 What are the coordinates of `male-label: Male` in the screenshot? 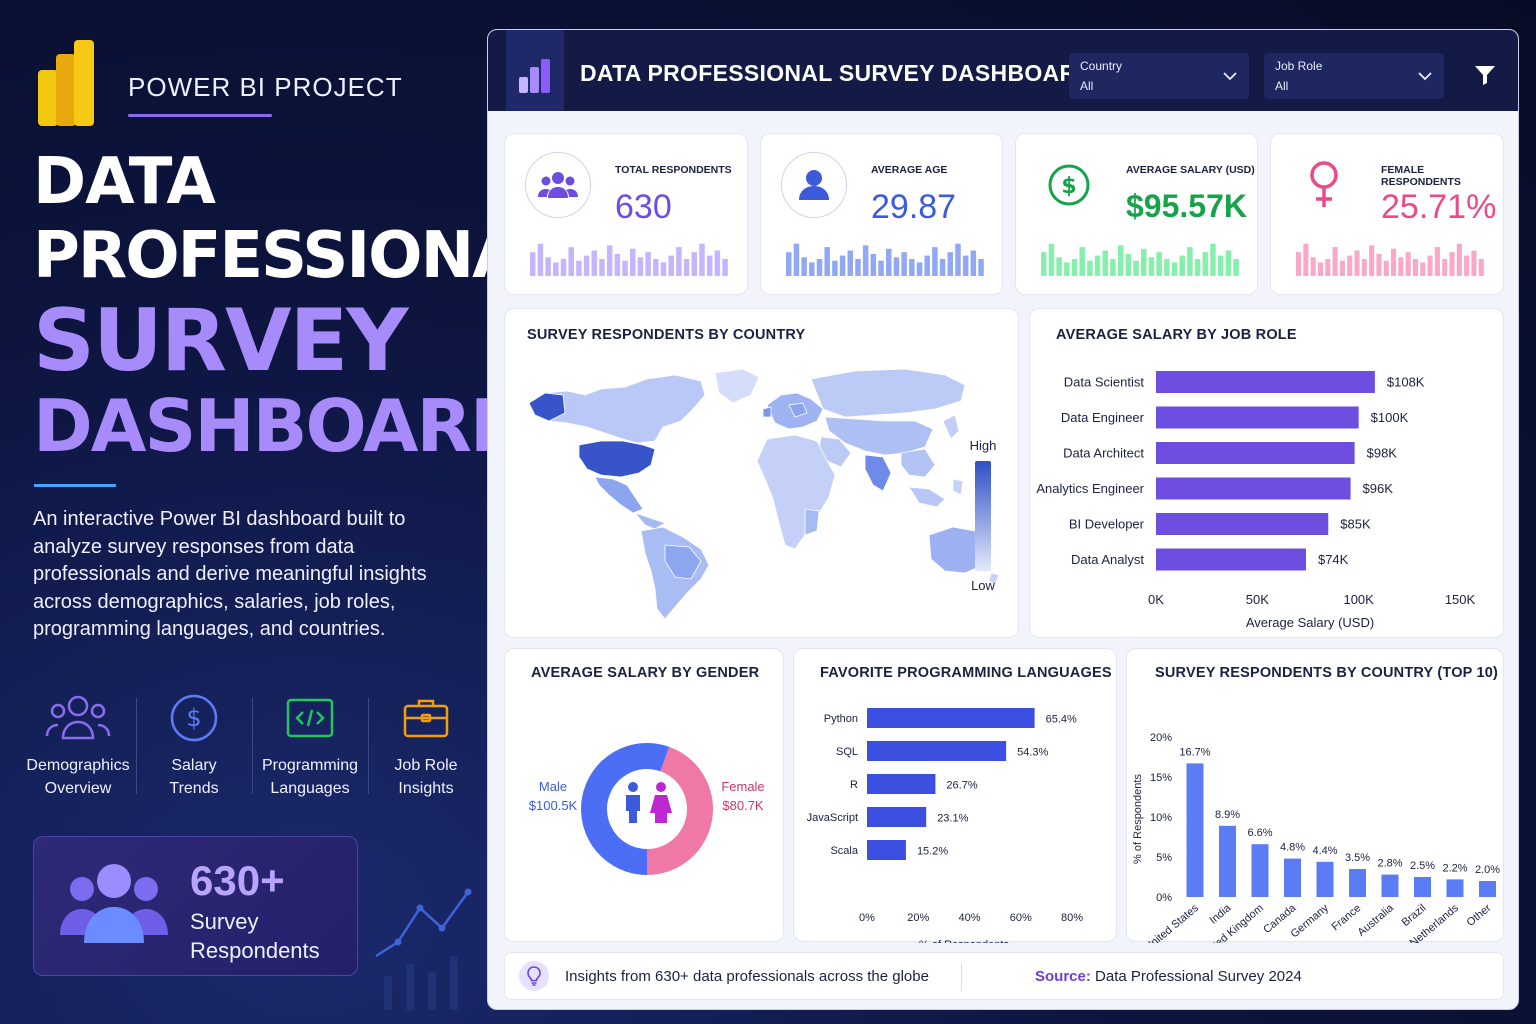 It's located at (553, 786).